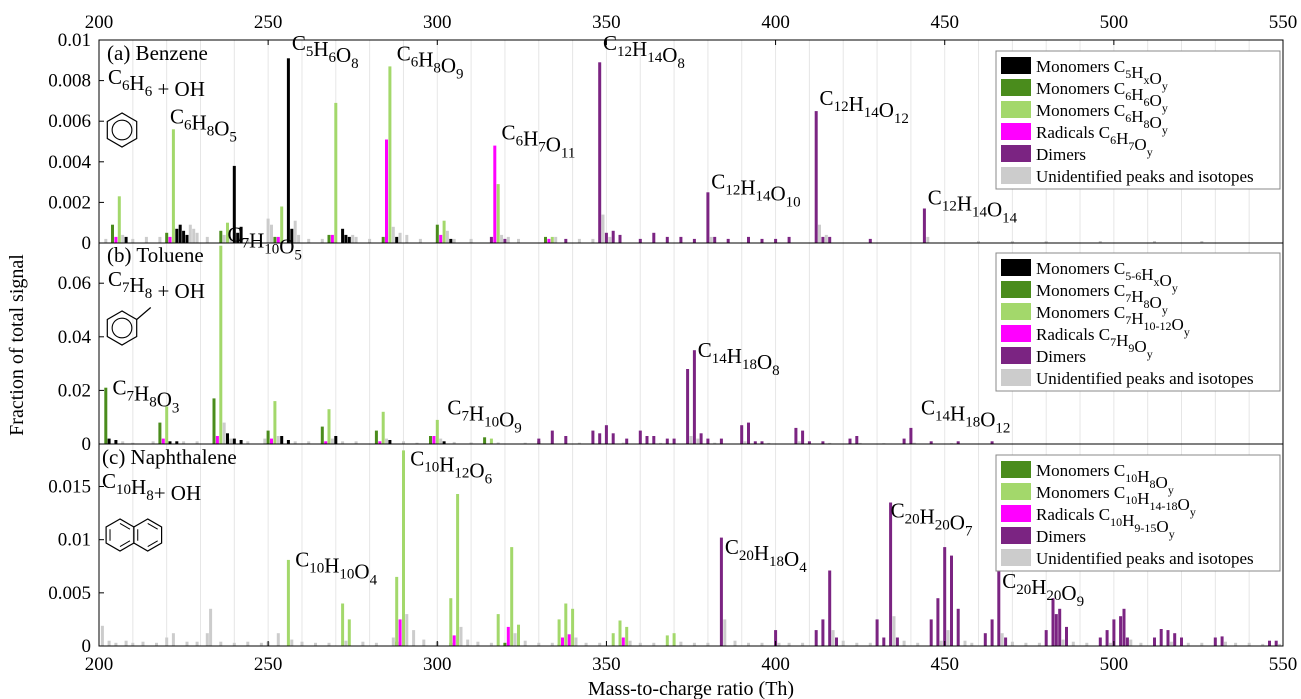 This screenshot has height=699, width=1301. Describe the element at coordinates (75, 337) in the screenshot. I see `y-tick-label: 0.04` at that location.